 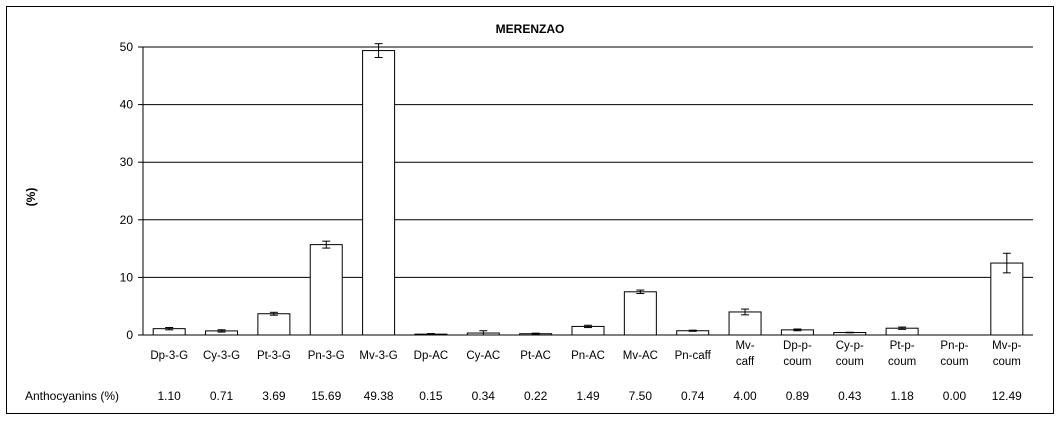 I want to click on value-label: 4.00, so click(x=745, y=396).